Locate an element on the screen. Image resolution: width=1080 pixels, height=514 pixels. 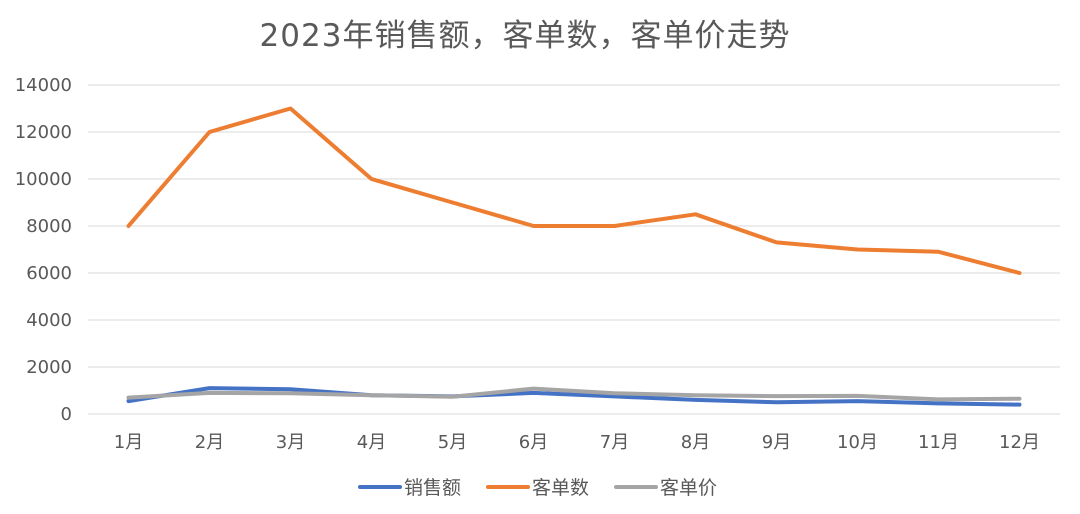
y-tick-label: 2000 is located at coordinates (49, 367).